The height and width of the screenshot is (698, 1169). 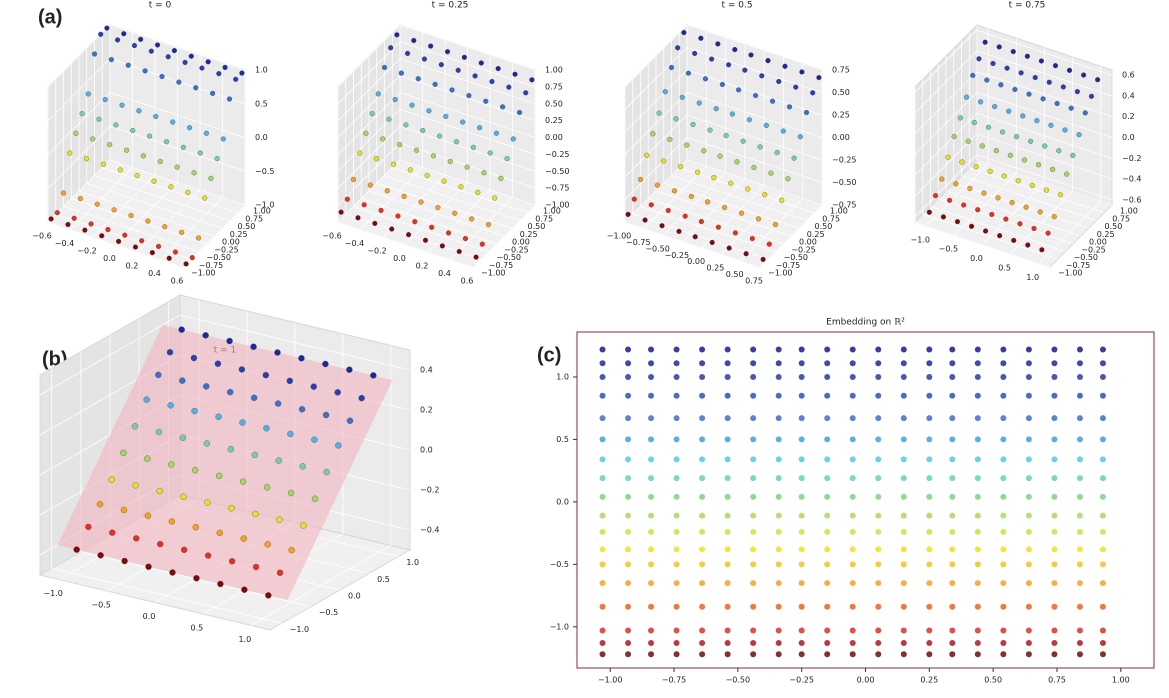 I want to click on tick-label: −0.4, so click(x=64, y=243).